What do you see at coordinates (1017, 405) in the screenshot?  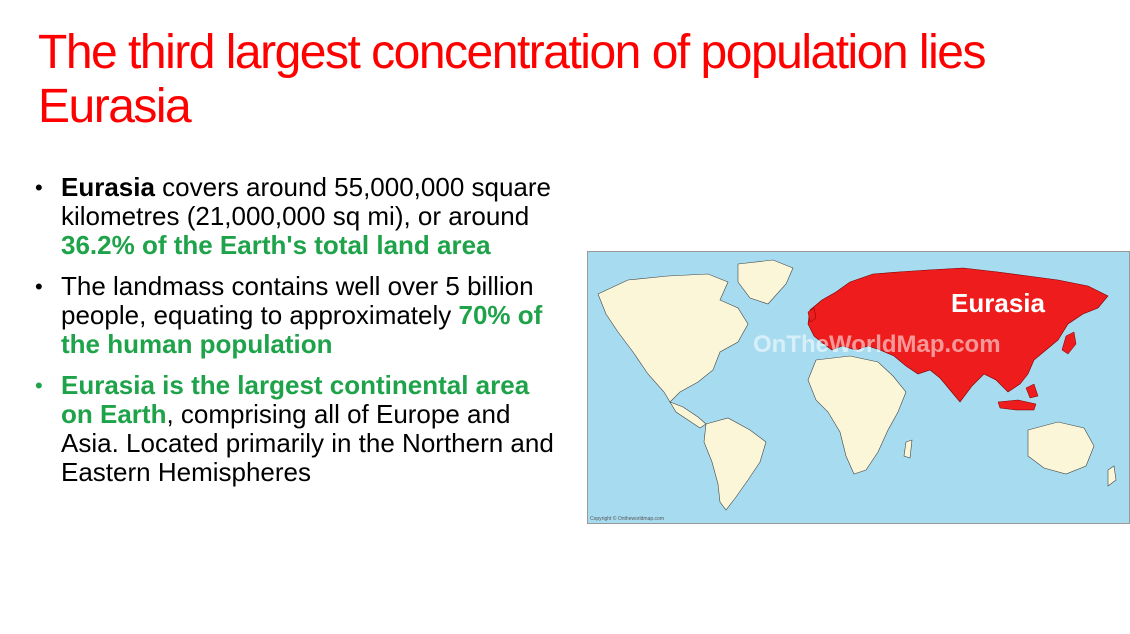 I see `indonesia` at bounding box center [1017, 405].